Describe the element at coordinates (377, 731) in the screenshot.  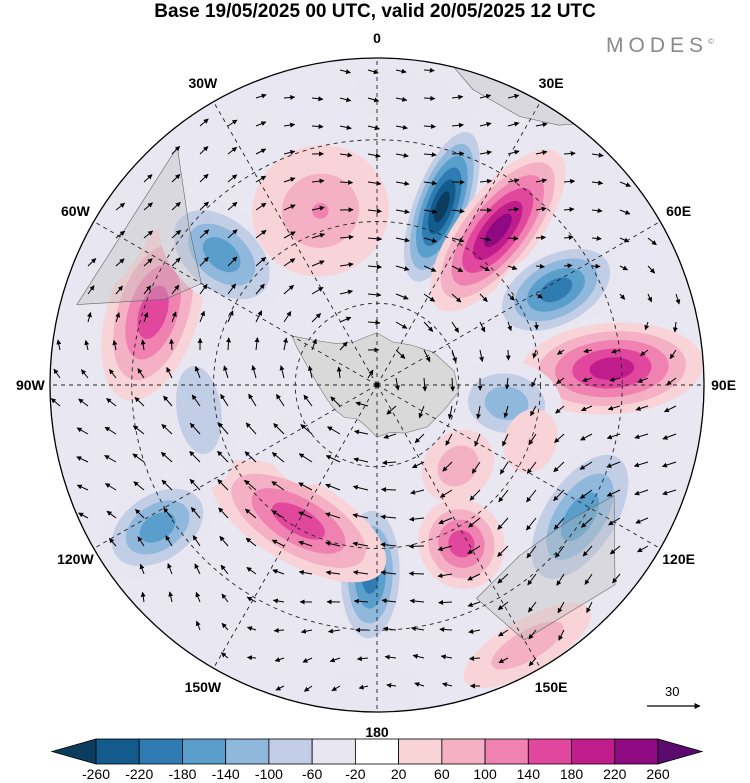
I see `longitude-label: 180` at that location.